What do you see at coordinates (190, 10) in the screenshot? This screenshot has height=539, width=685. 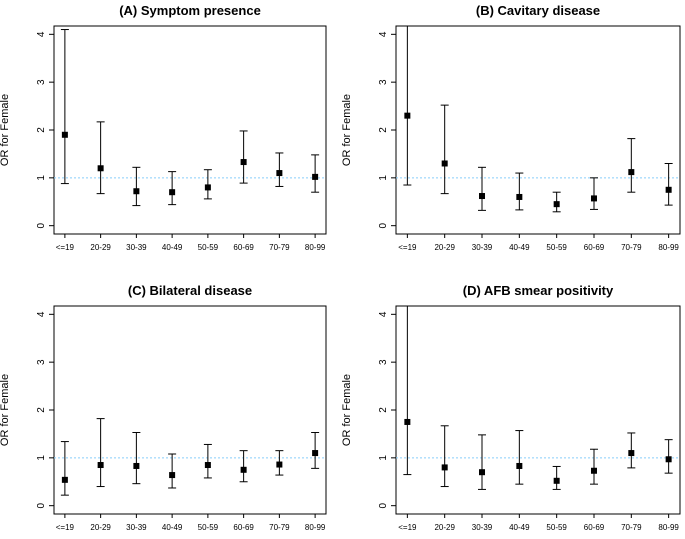 I see `chart-title: (A) Symptom presence` at bounding box center [190, 10].